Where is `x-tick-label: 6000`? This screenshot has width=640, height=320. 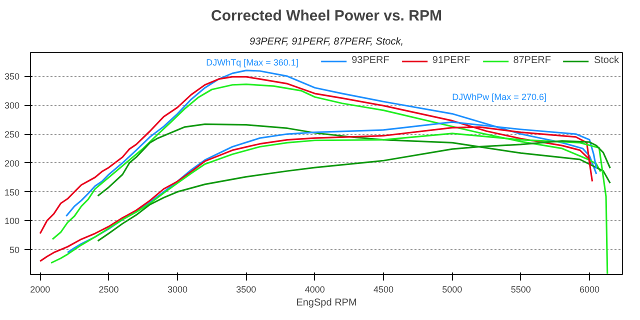 x-tick-label: 6000 is located at coordinates (590, 289).